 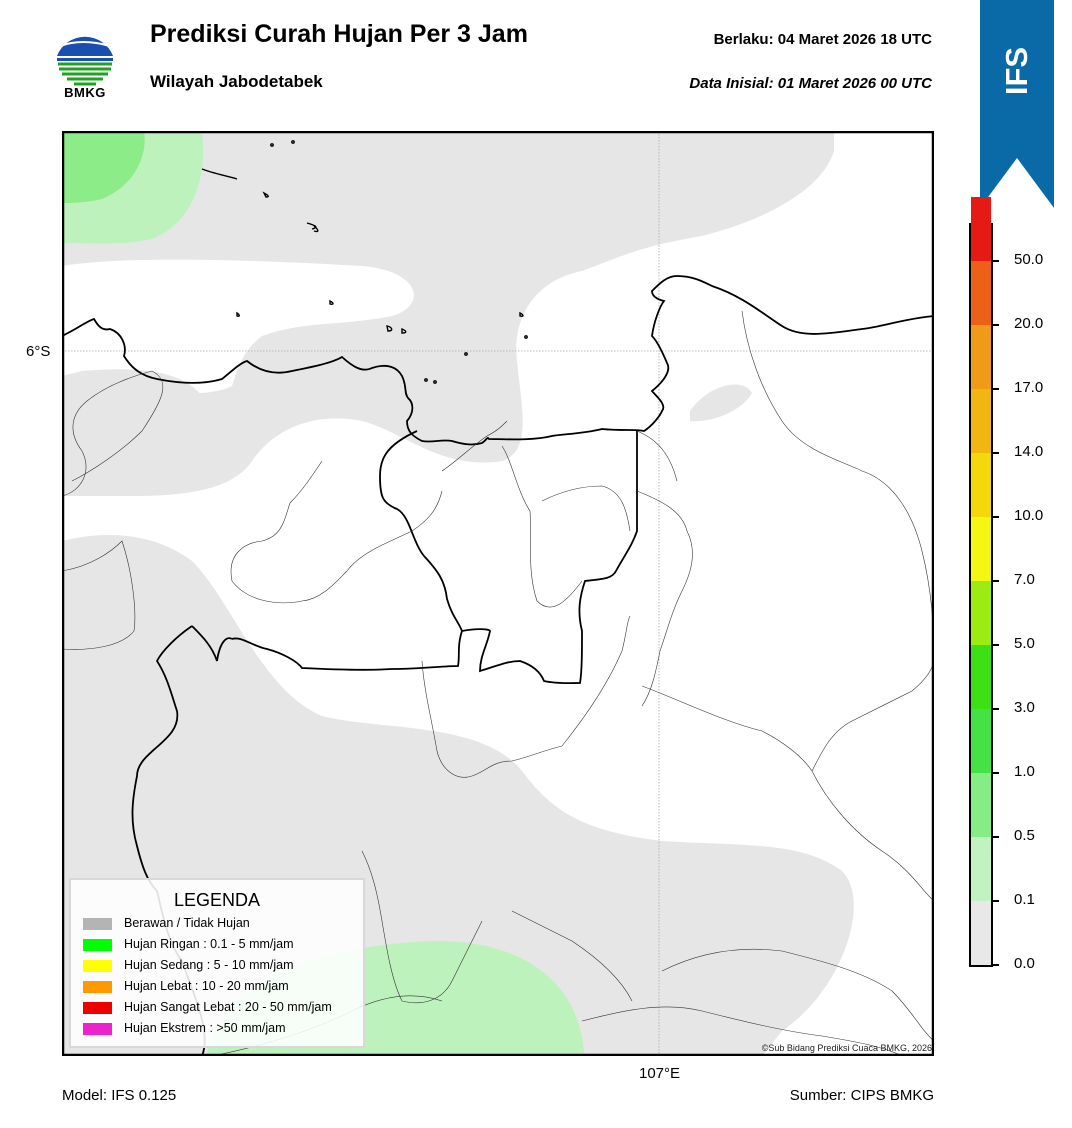 I want to click on colorbar-tick-label: 0.0, so click(x=1024, y=963).